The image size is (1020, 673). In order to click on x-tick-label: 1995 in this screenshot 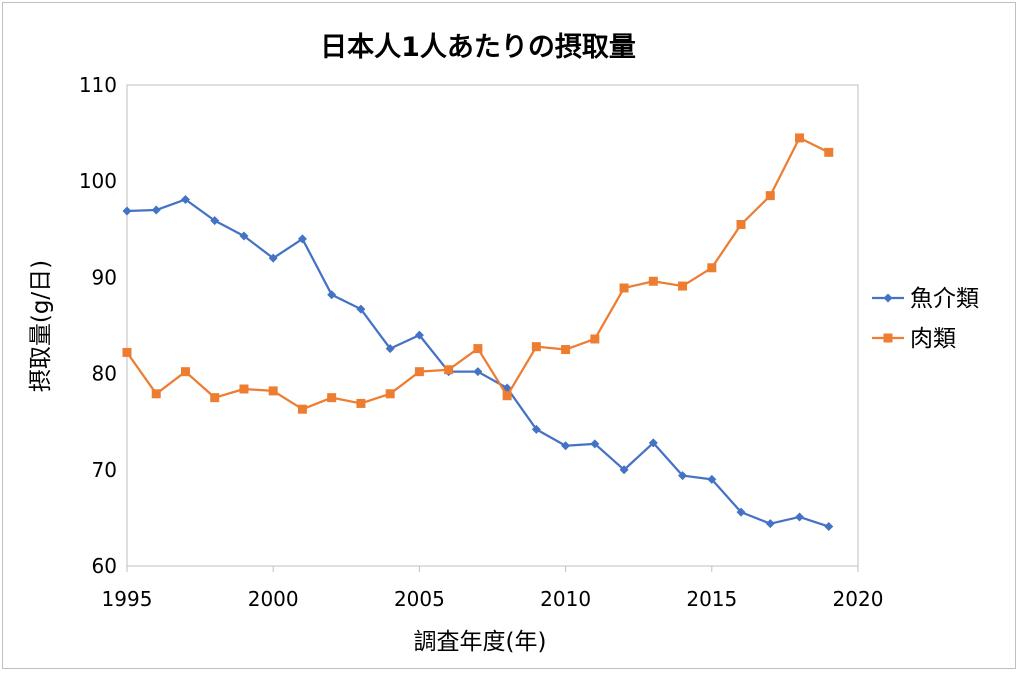, I will do `click(127, 599)`.